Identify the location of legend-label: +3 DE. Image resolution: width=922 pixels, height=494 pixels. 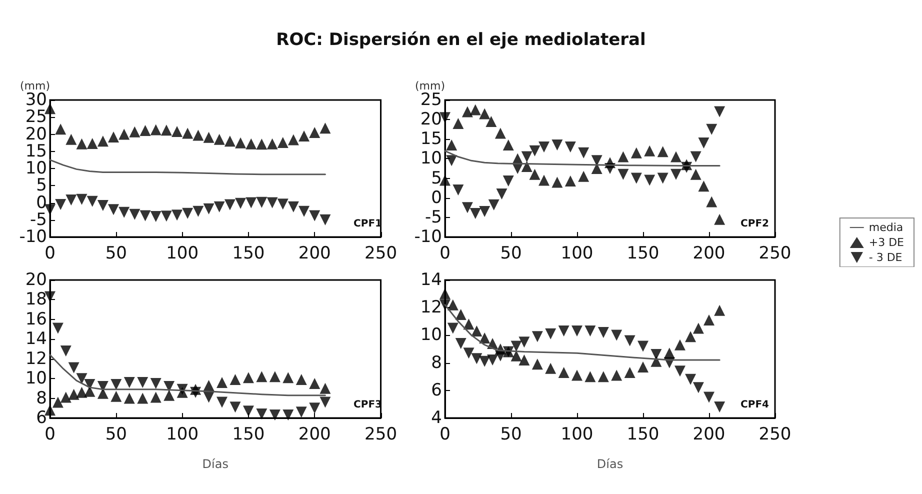
(886, 242).